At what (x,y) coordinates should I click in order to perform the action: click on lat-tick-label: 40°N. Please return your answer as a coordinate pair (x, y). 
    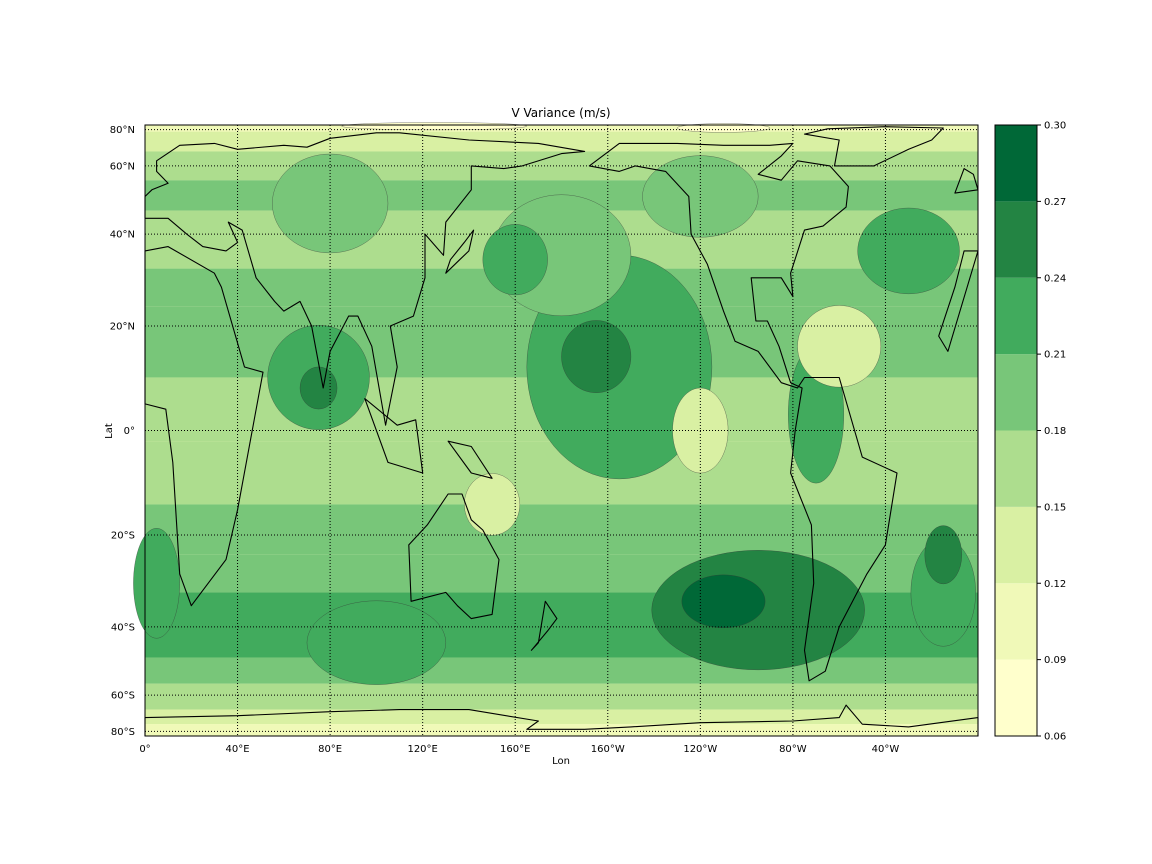
    Looking at the image, I should click on (122, 235).